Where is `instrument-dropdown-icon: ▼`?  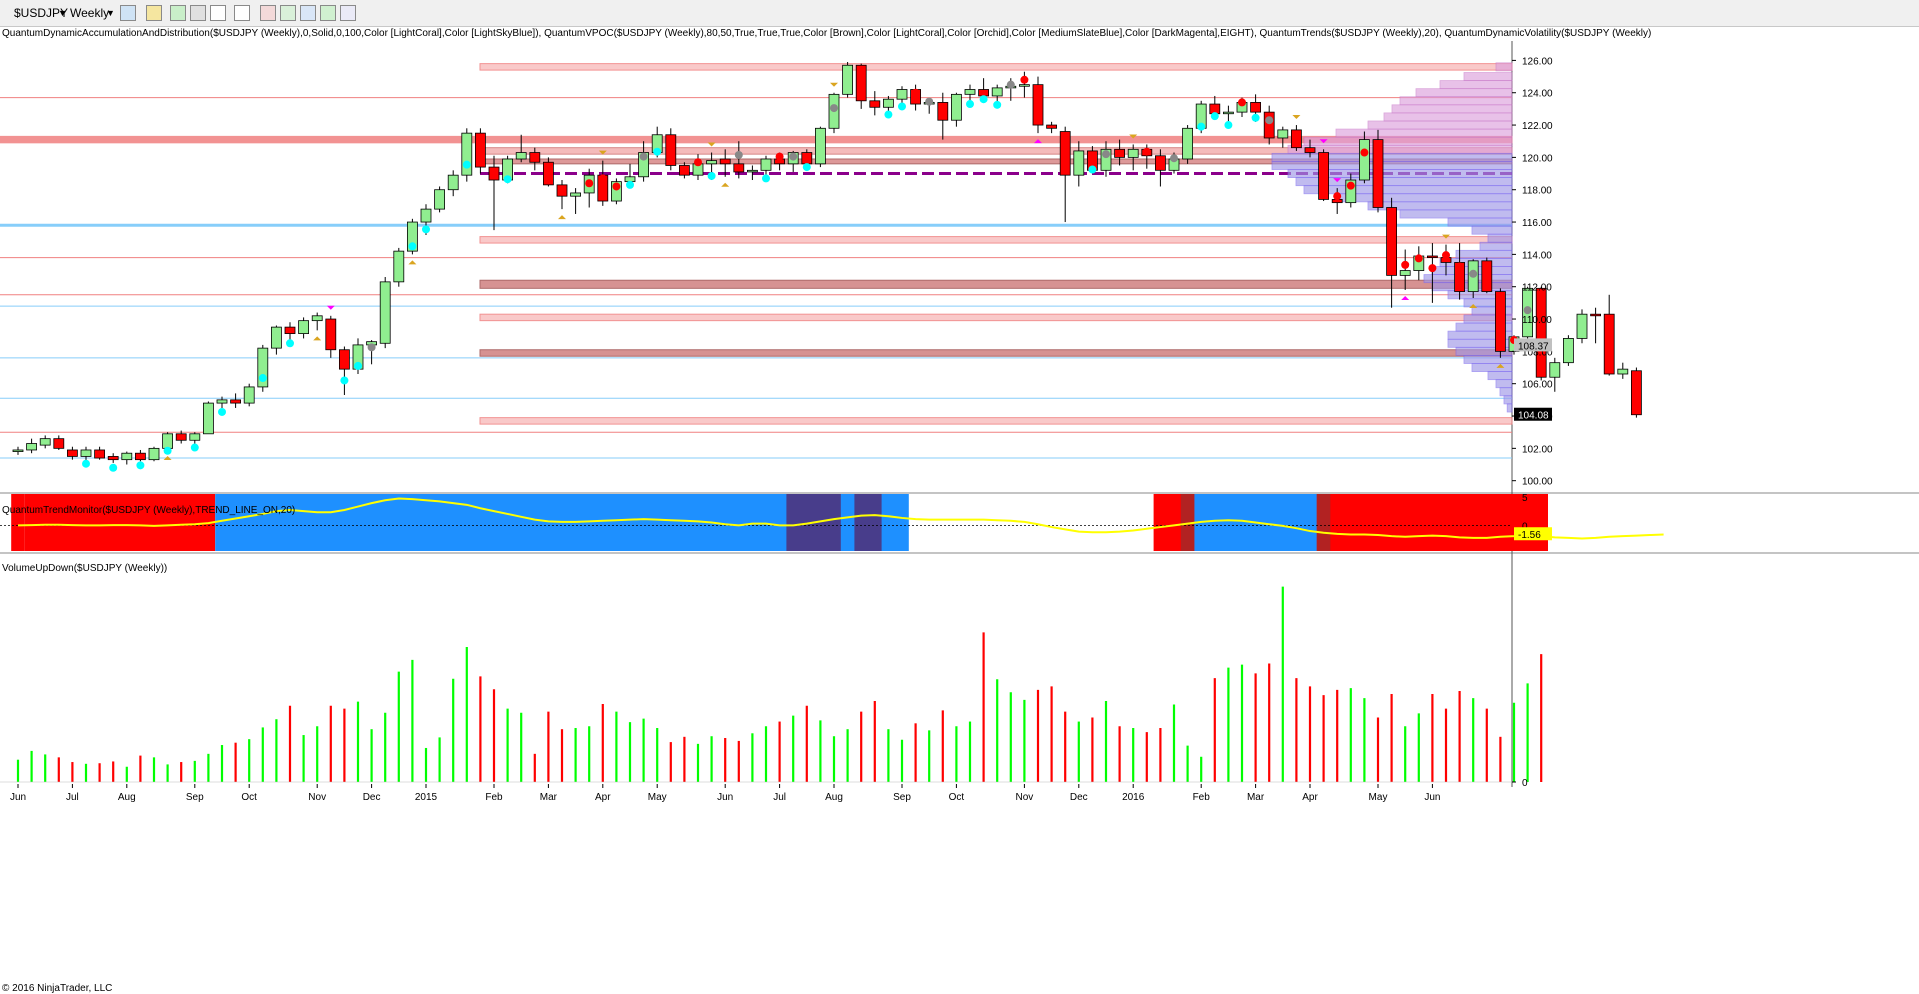 instrument-dropdown-icon: ▼ is located at coordinates (62, 13).